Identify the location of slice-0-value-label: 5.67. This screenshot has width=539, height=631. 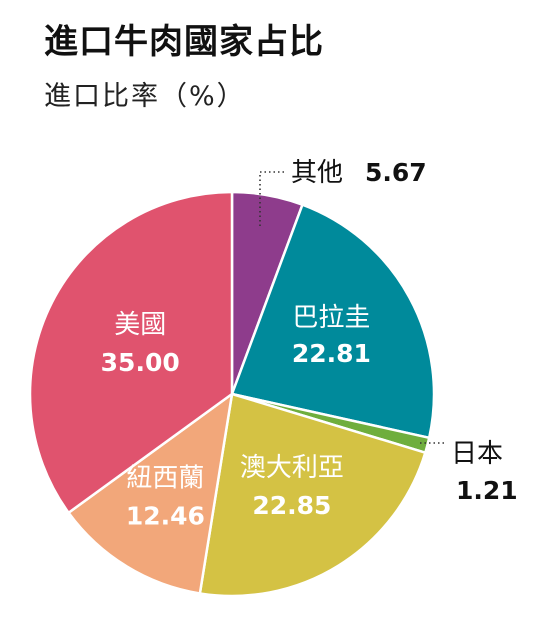
(396, 172).